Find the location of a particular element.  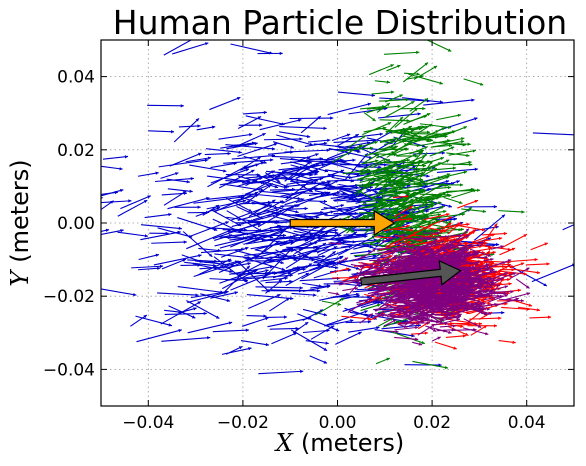

y-tick-label: 0.04 is located at coordinates (76, 78).